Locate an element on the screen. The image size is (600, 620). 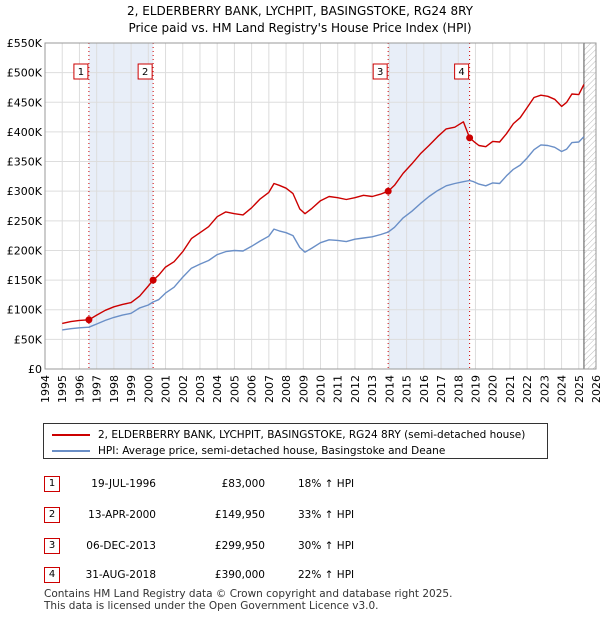
x-tick-label: 1998 is located at coordinates (114, 389).